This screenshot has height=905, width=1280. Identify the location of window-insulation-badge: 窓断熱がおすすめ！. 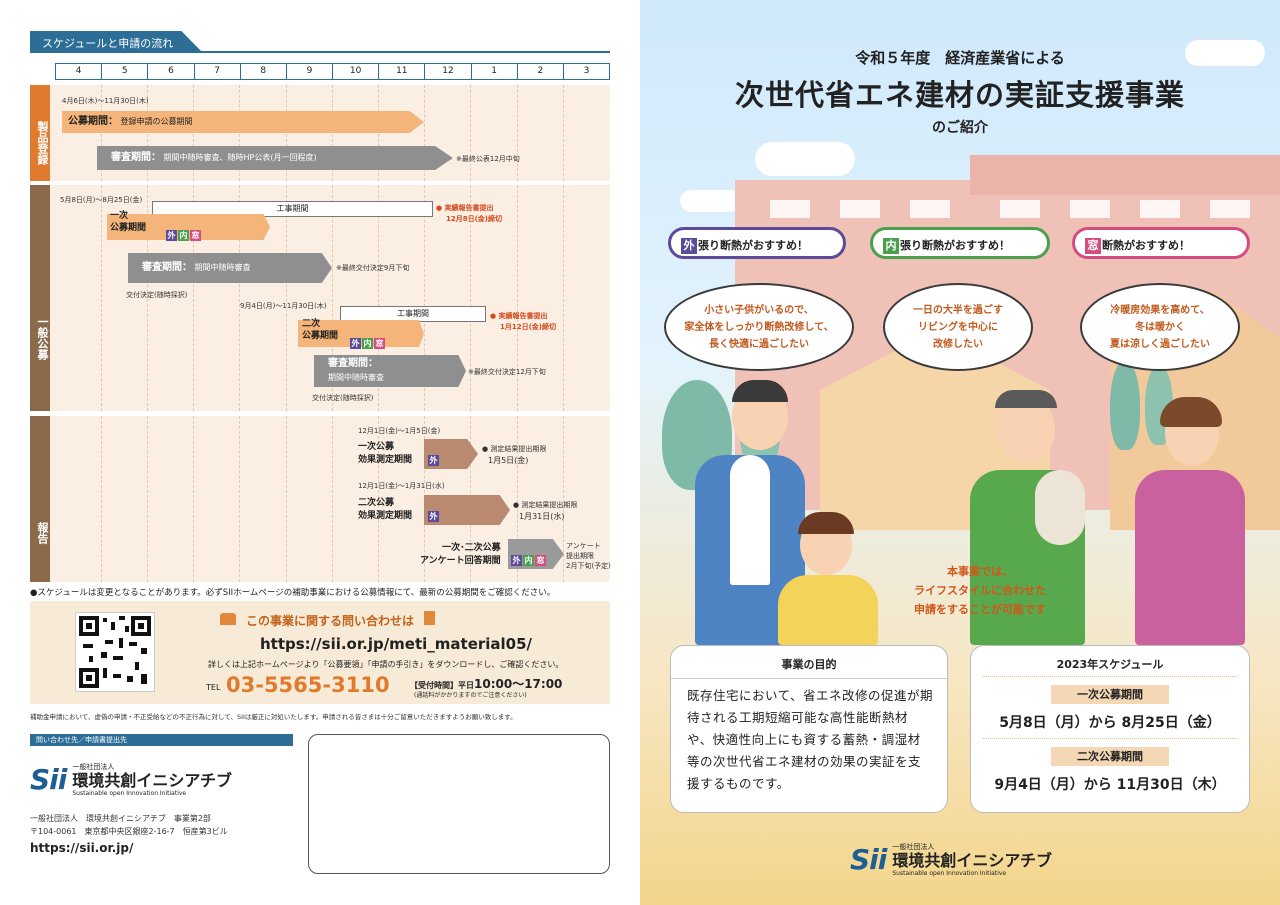
(1161, 243).